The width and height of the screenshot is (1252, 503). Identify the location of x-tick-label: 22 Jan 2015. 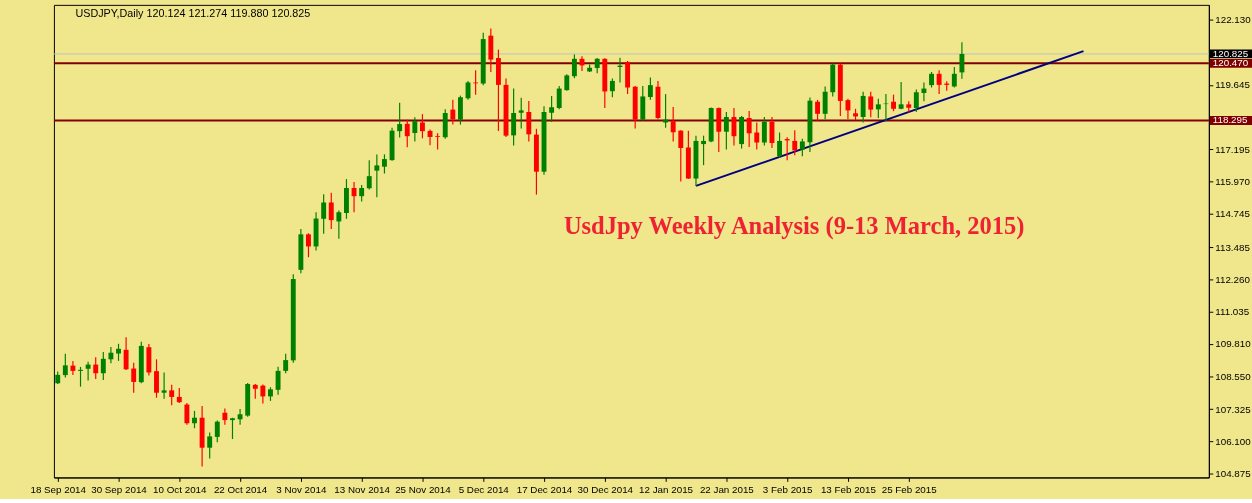
(727, 489).